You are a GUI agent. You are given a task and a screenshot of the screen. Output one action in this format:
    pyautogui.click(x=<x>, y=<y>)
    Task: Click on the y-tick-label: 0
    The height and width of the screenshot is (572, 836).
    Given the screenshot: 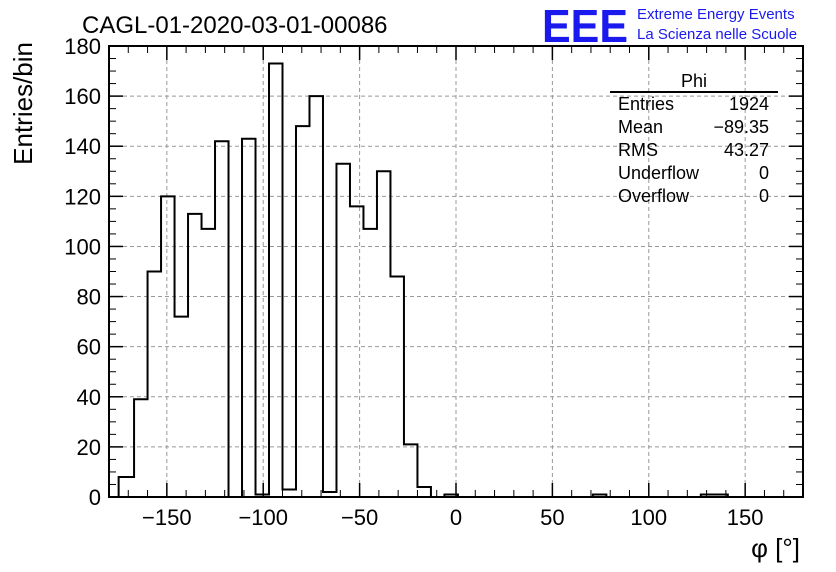 What is the action you would take?
    pyautogui.click(x=95, y=497)
    